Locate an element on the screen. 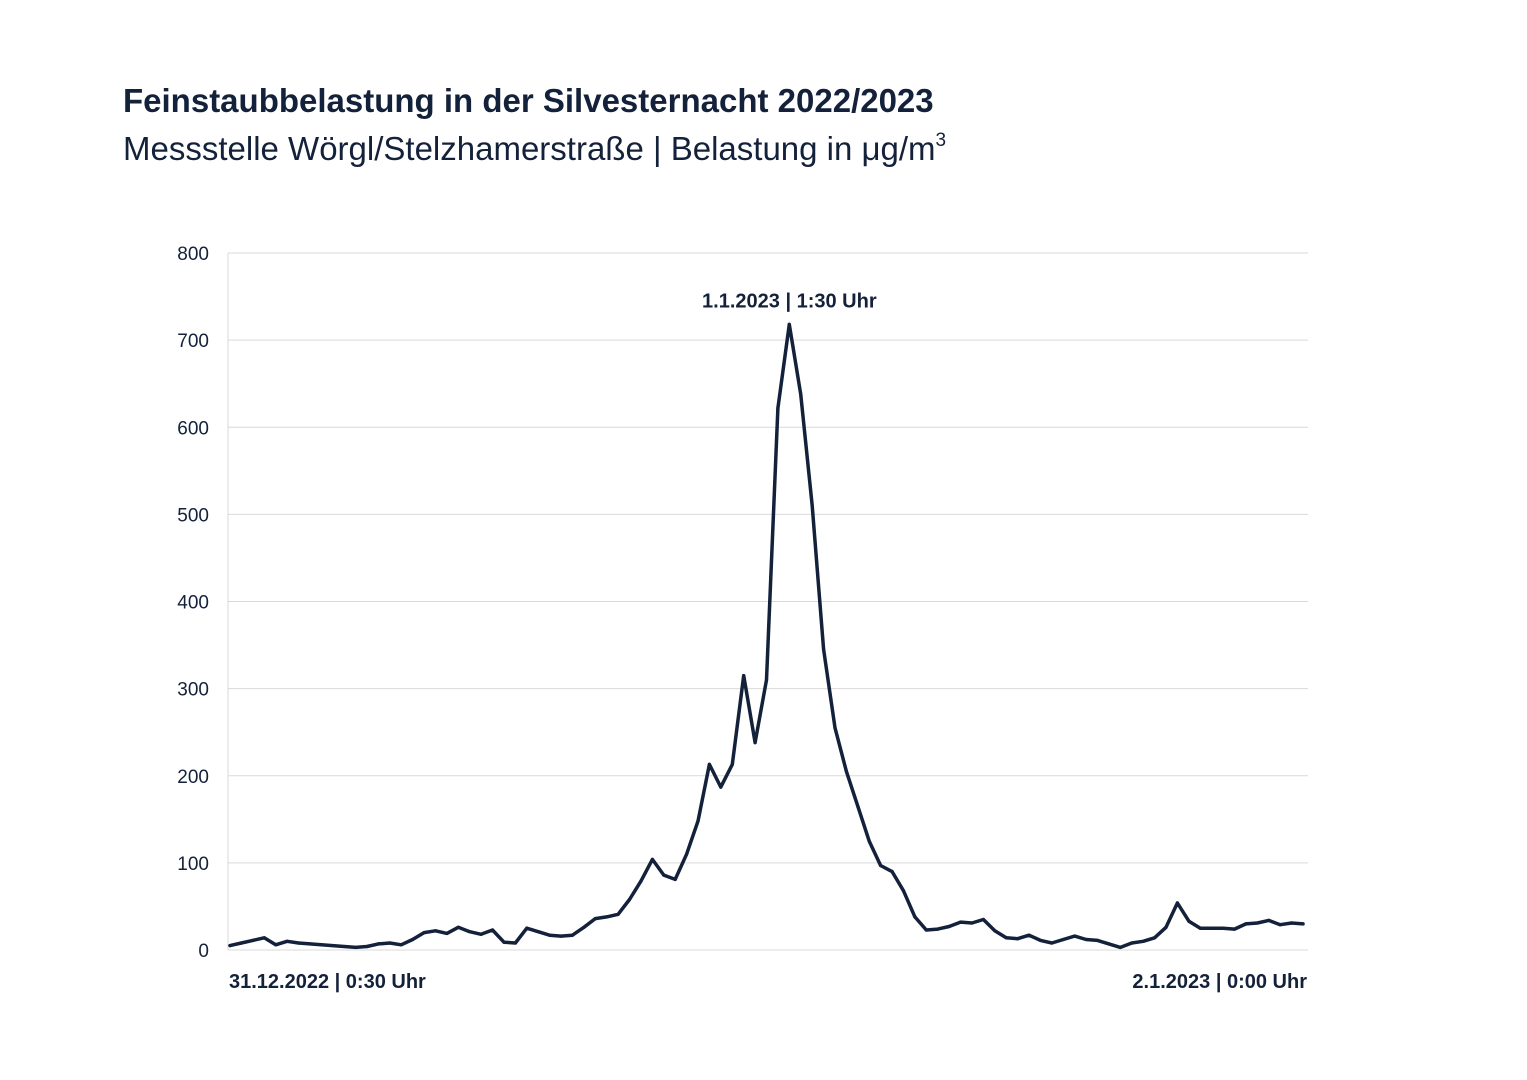 The image size is (1527, 1080). y-tick-label-600: 600 is located at coordinates (193, 428).